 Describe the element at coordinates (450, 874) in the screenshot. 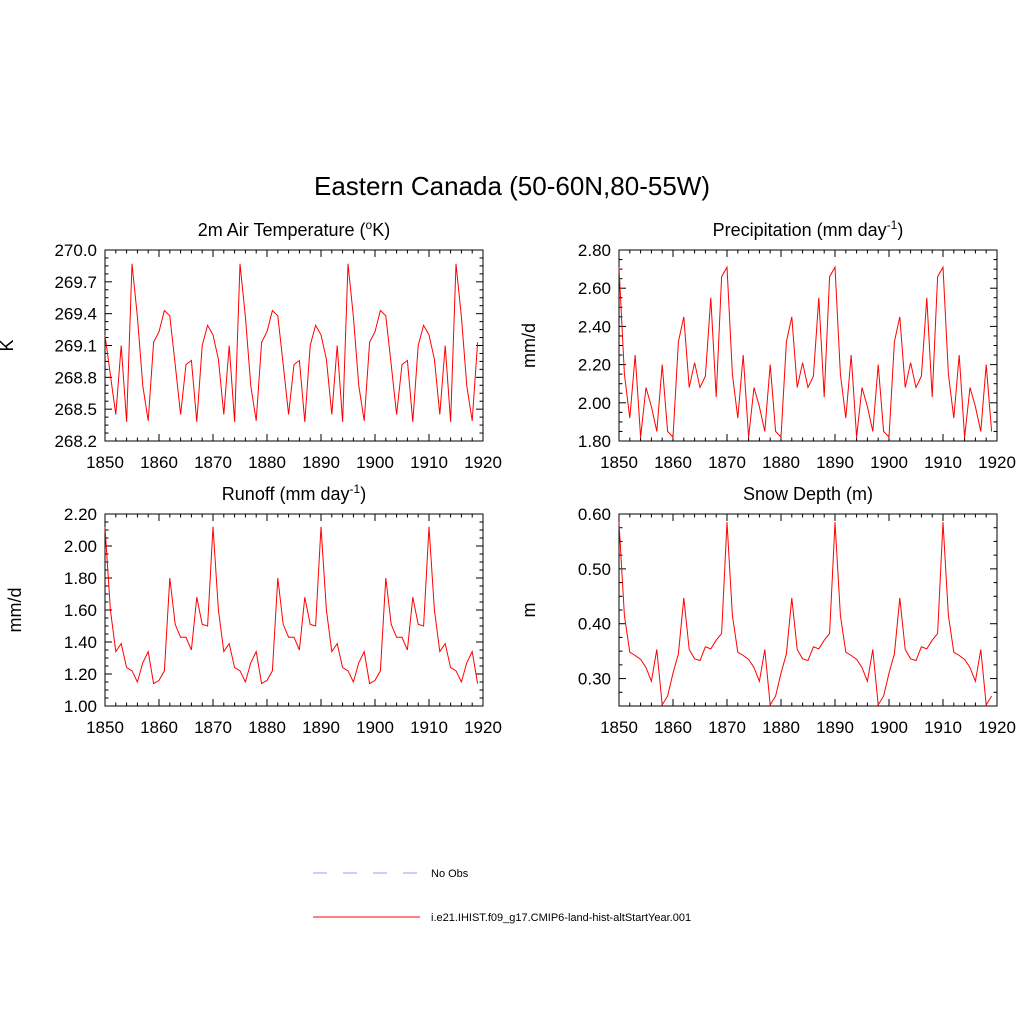

I see `legend-no-obs-label: No Obs` at that location.